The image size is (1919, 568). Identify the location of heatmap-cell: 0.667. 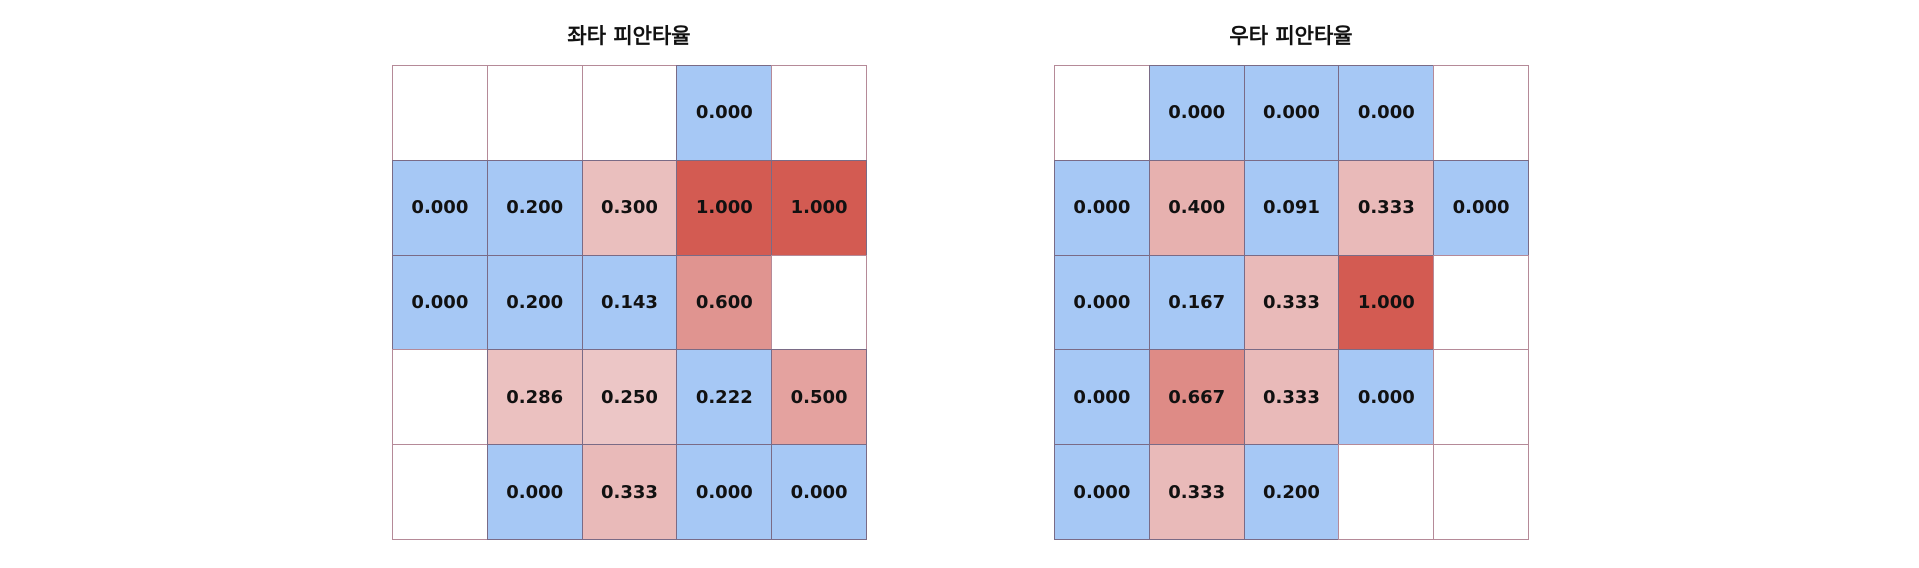
(1196, 397).